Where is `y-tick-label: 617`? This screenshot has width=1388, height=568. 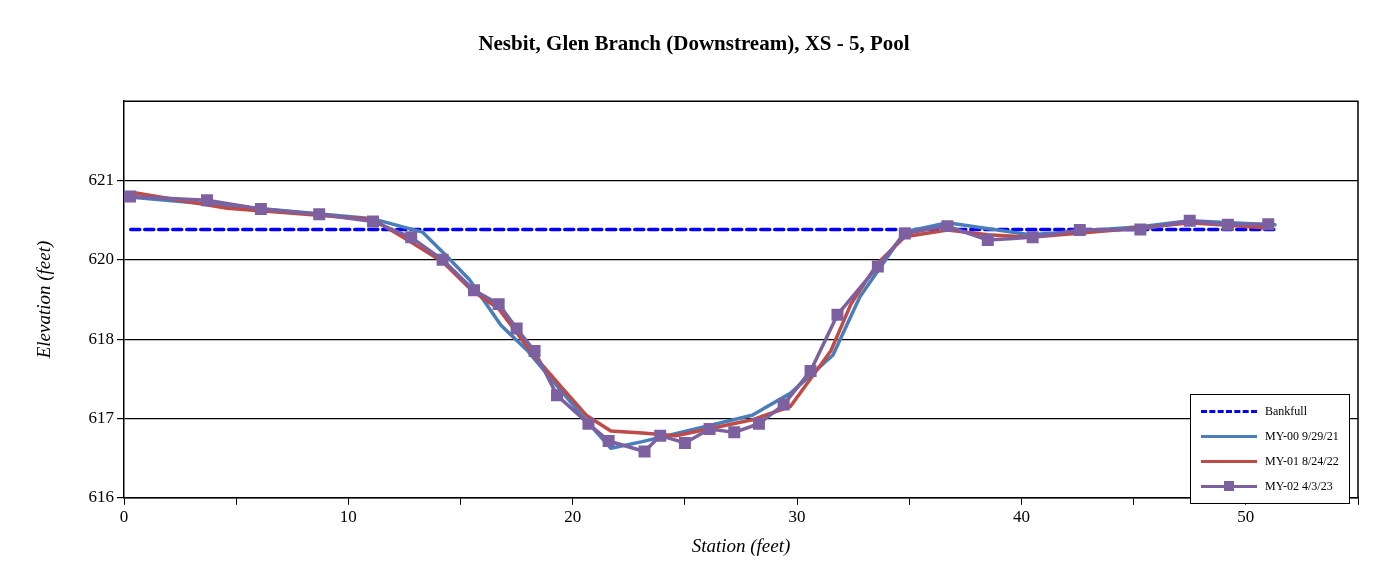
y-tick-label: 617 is located at coordinates (101, 417).